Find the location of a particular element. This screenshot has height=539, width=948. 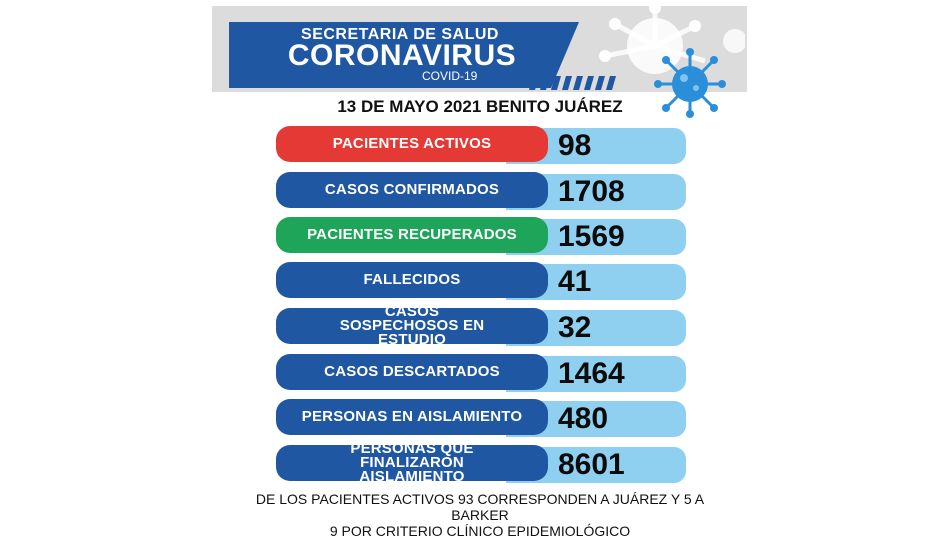

stat-value: 32 is located at coordinates (575, 327).